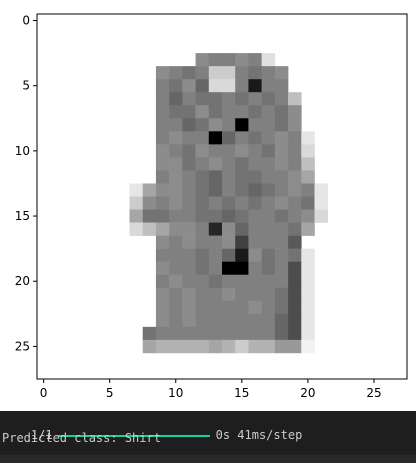  Describe the element at coordinates (307, 393) in the screenshot. I see `x-tick-label: 20` at that location.